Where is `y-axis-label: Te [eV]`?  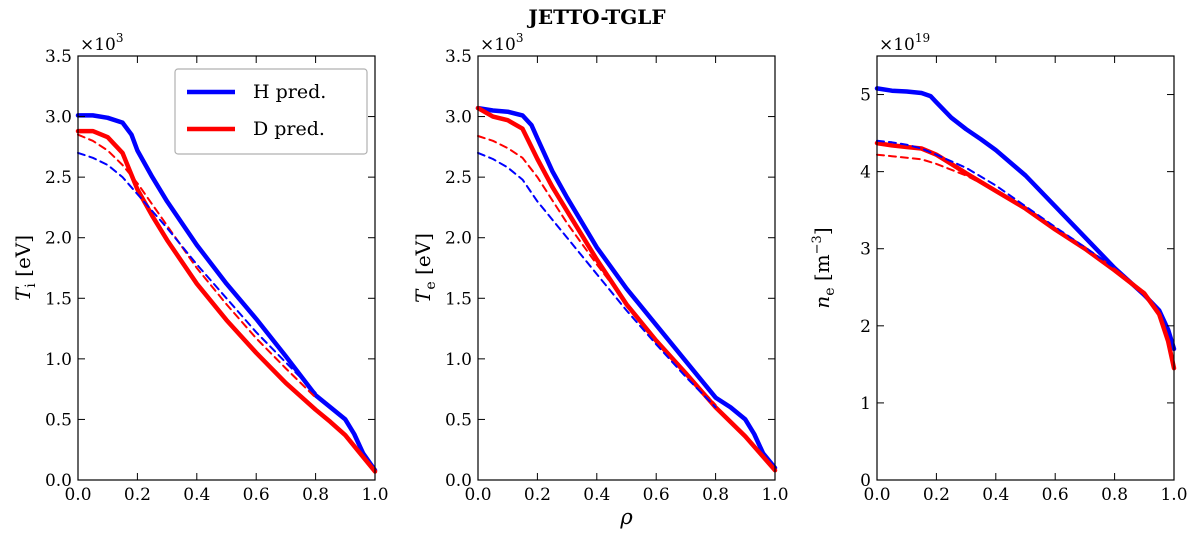
y-axis-label: Te [eV] is located at coordinates (425, 268).